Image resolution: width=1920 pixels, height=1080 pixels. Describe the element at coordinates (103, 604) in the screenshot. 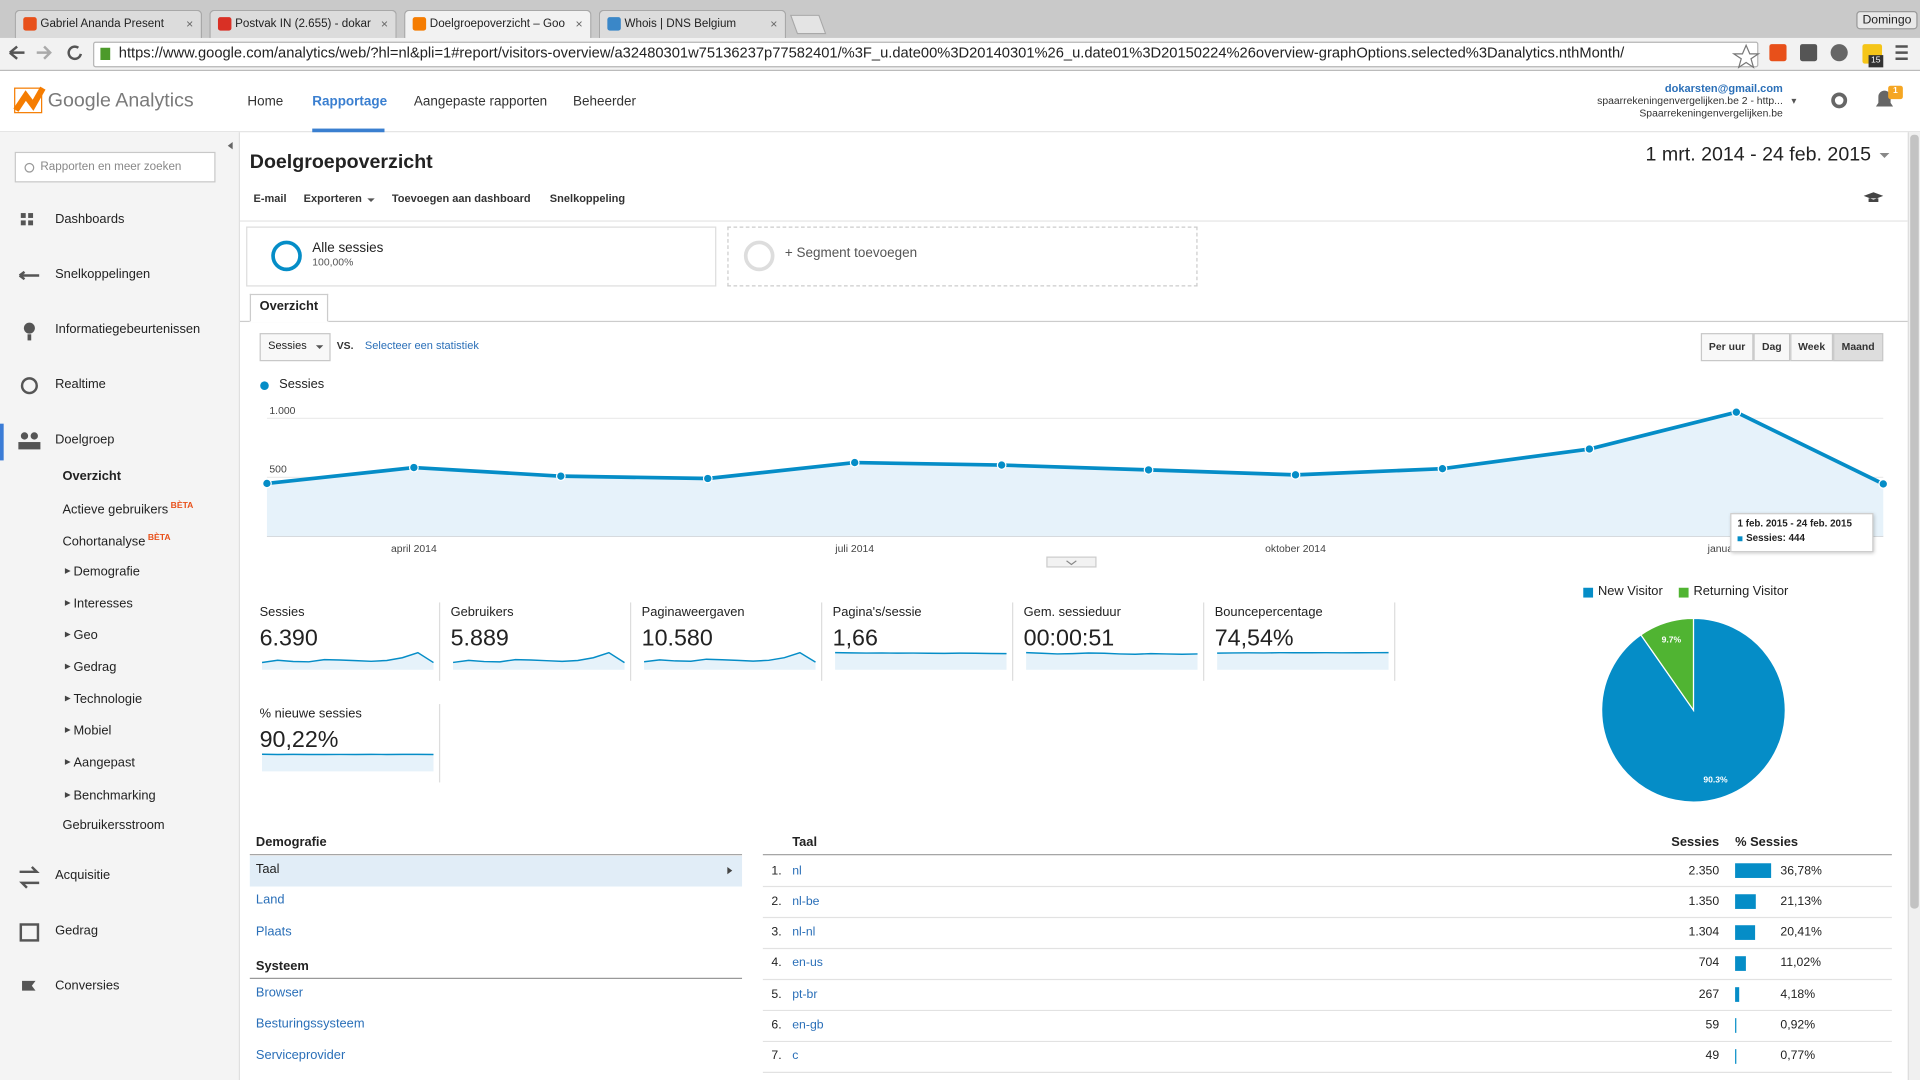

I see `sidebar-item: Interesses` at that location.